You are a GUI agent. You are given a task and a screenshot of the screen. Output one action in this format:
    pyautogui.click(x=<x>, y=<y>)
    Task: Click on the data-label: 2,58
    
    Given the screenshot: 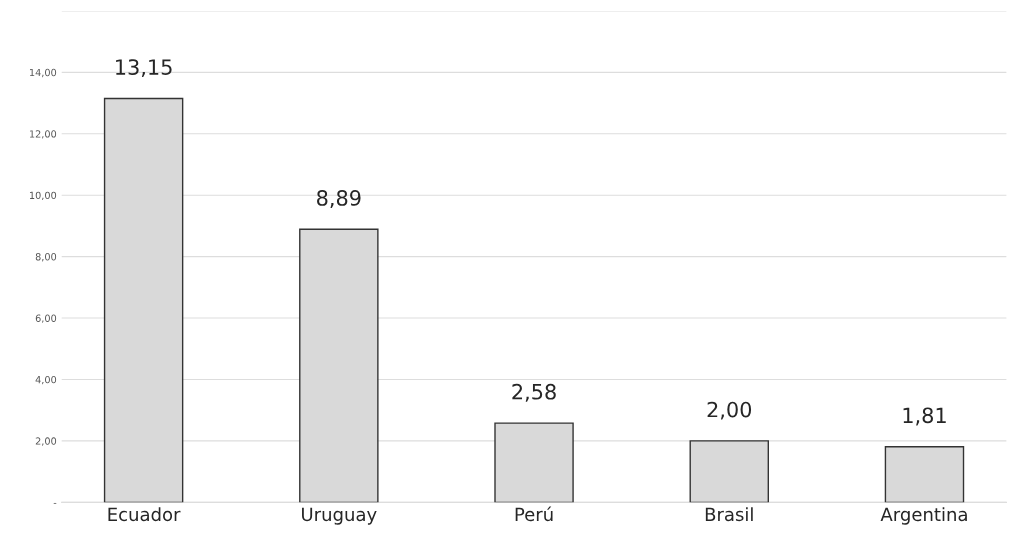 What is the action you would take?
    pyautogui.click(x=534, y=392)
    